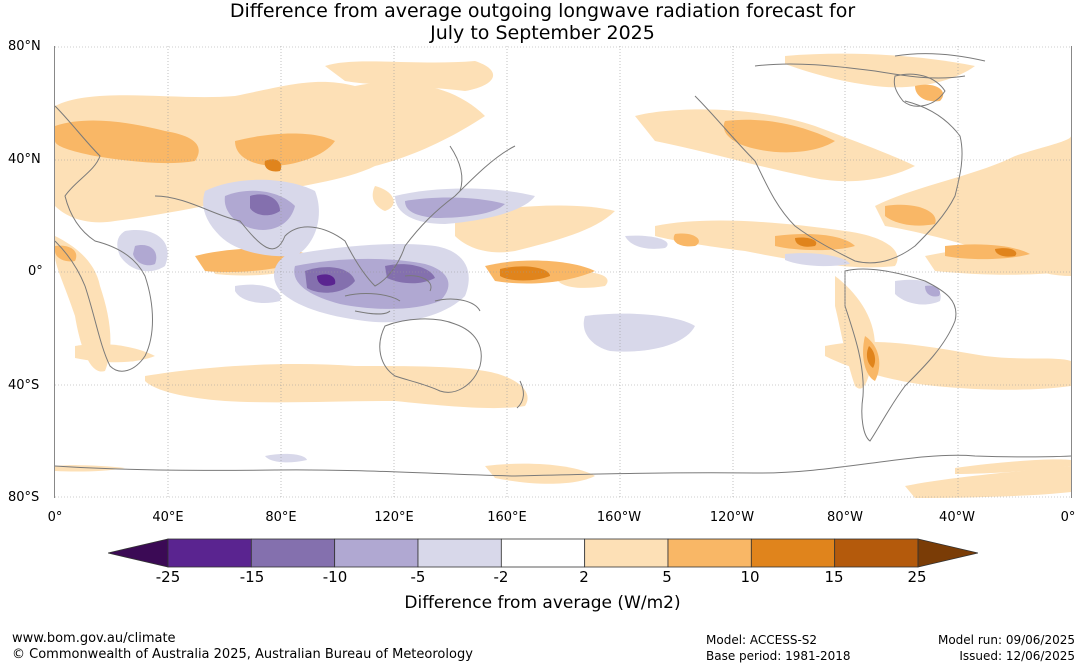 The image size is (1085, 667). What do you see at coordinates (834, 577) in the screenshot?
I see `colorbar-tick: 15` at bounding box center [834, 577].